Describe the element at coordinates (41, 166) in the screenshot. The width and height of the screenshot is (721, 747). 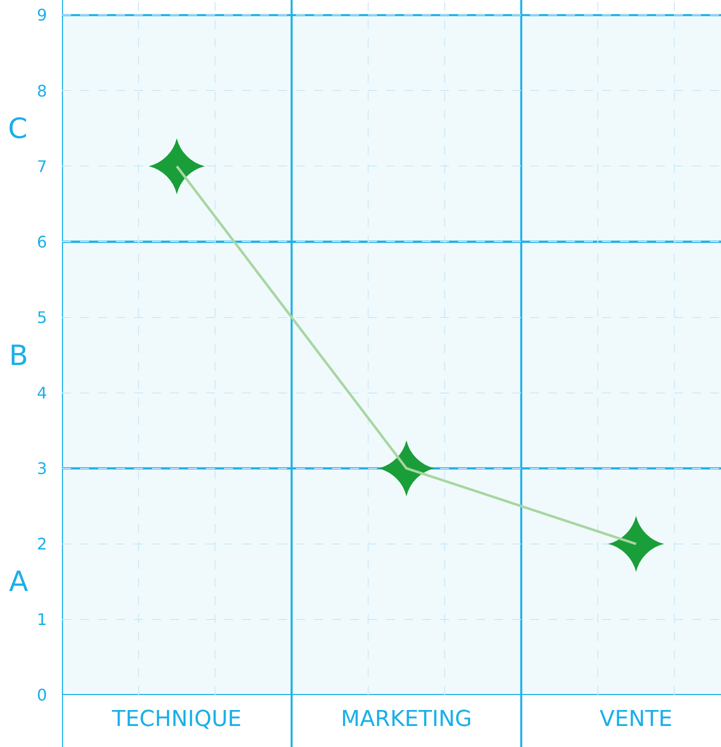
I see `y-tick-label: 7` at that location.